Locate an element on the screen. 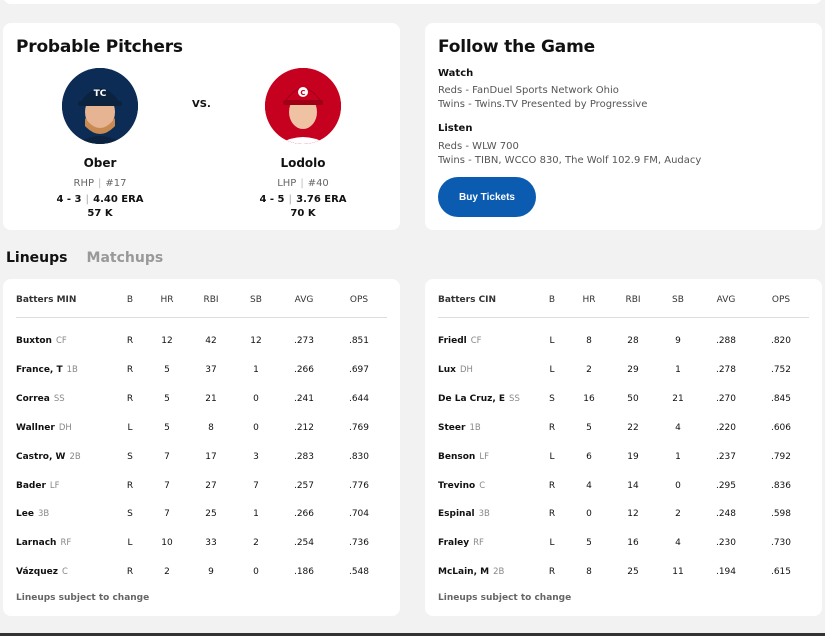  stat-avg: .220 is located at coordinates (726, 427).